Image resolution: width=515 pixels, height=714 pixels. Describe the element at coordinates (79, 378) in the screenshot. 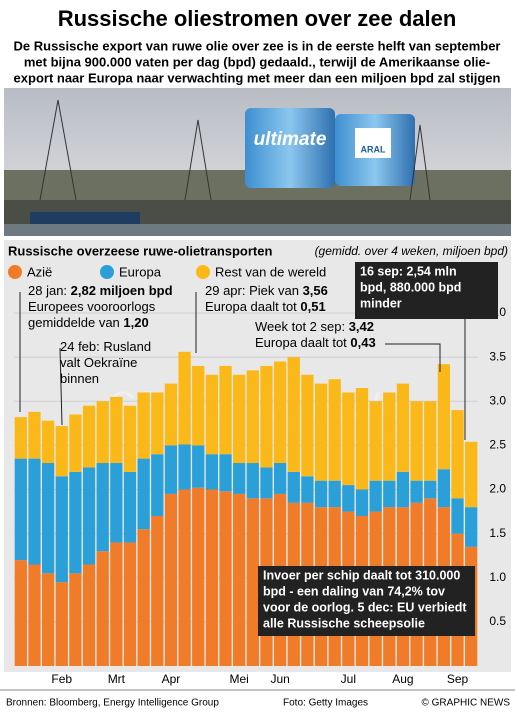

I see `annotation-part: binnen` at that location.